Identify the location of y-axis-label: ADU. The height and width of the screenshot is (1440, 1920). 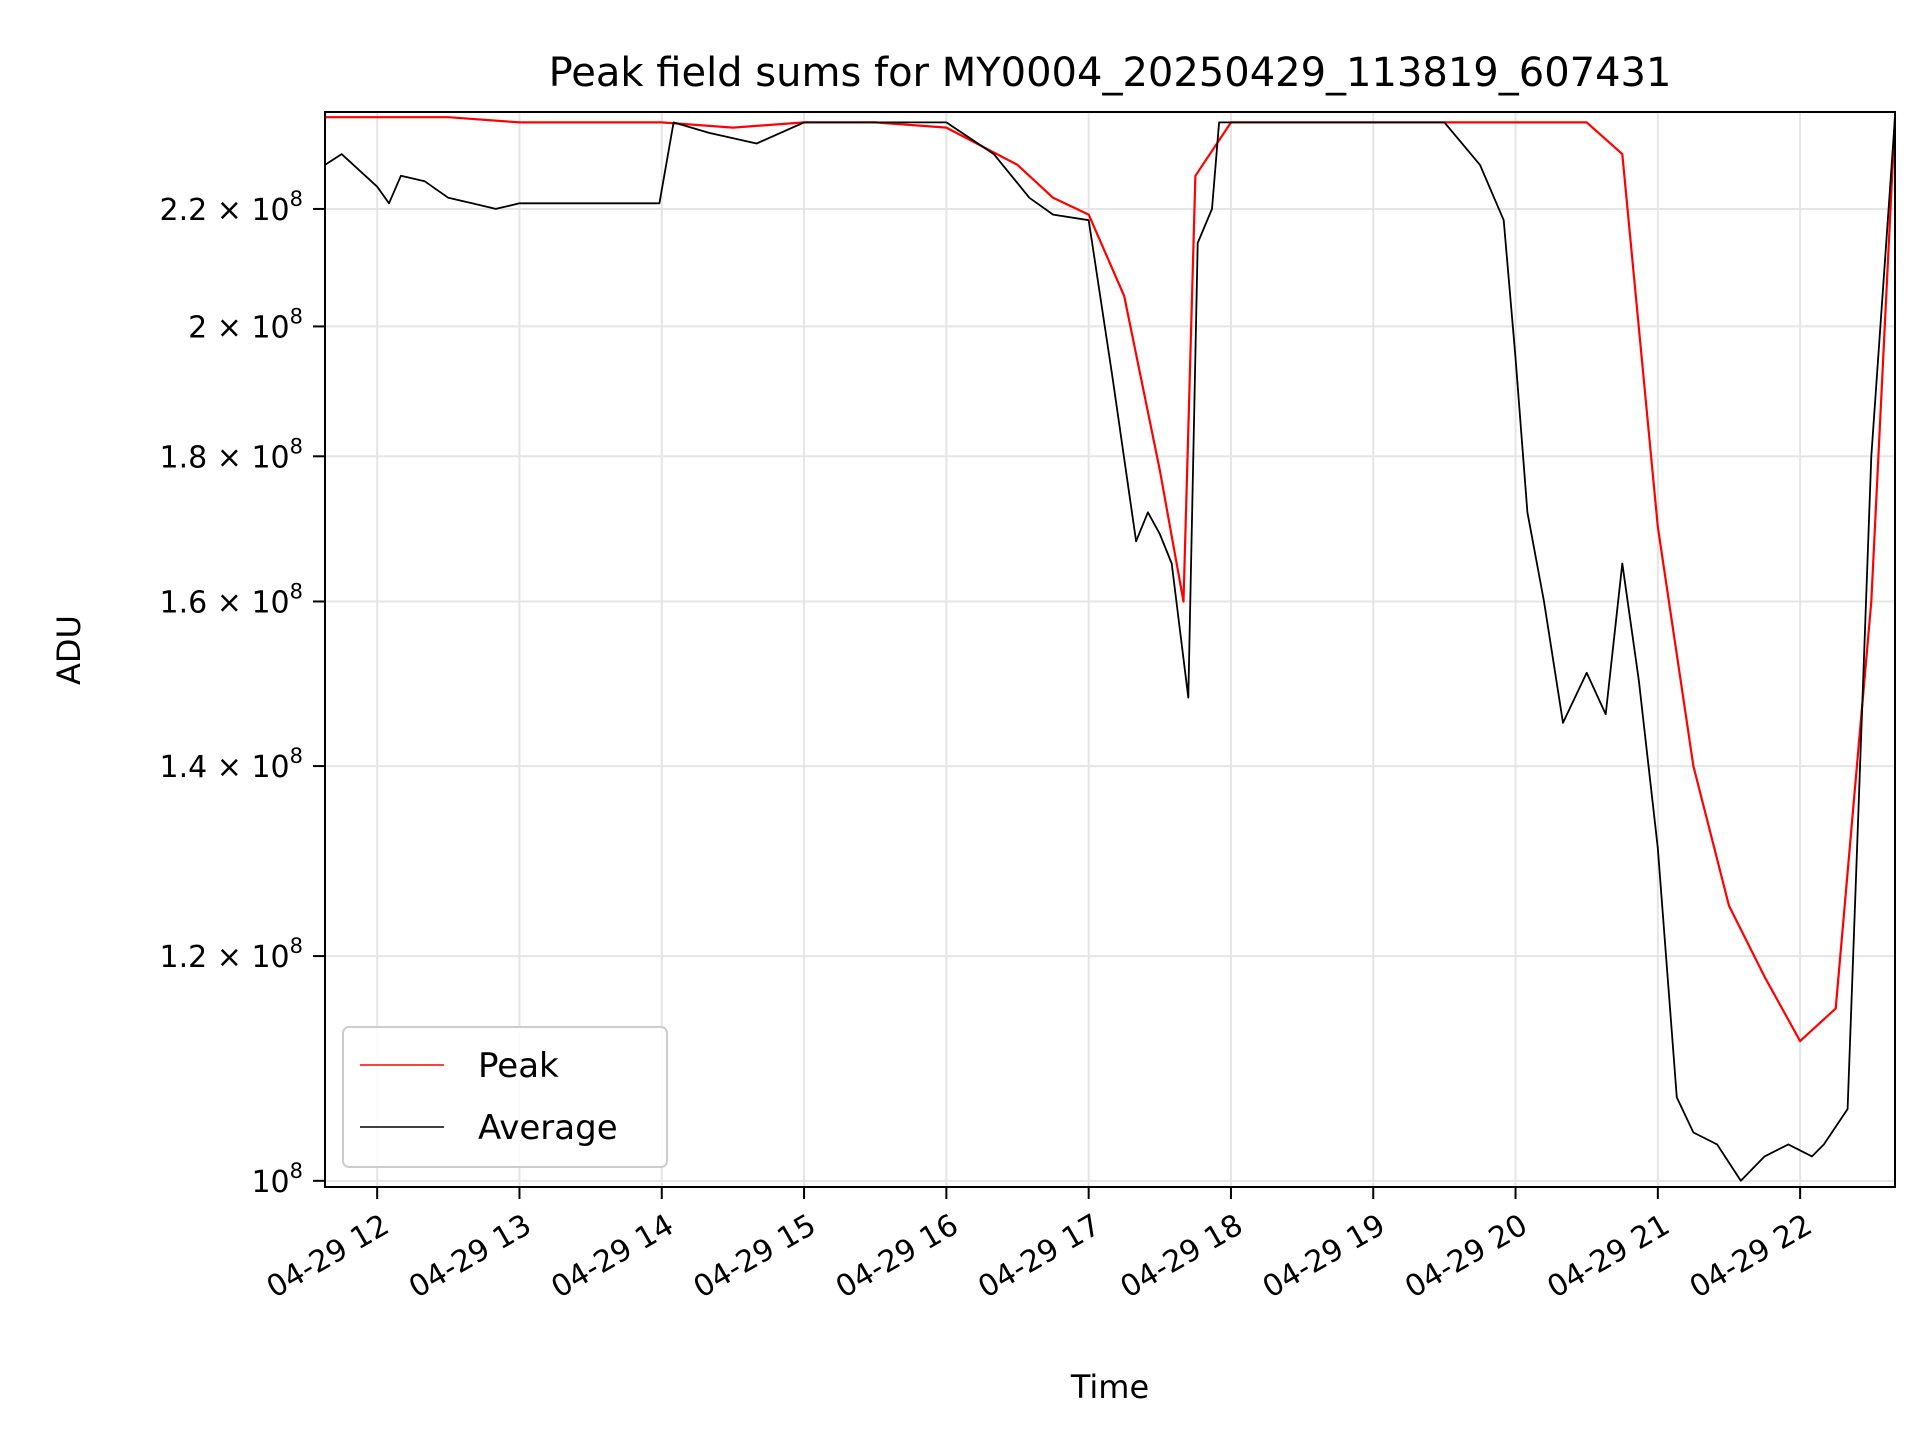
(69, 650).